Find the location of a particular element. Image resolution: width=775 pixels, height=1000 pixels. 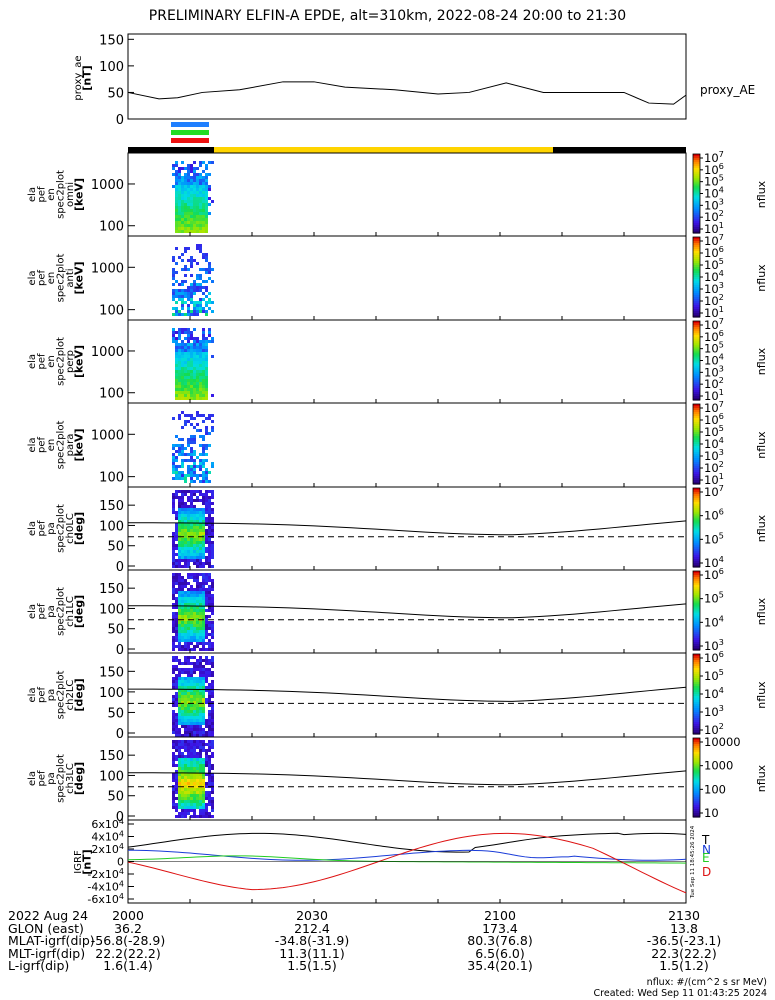

ytick-label: -2x104 is located at coordinates (105, 874).